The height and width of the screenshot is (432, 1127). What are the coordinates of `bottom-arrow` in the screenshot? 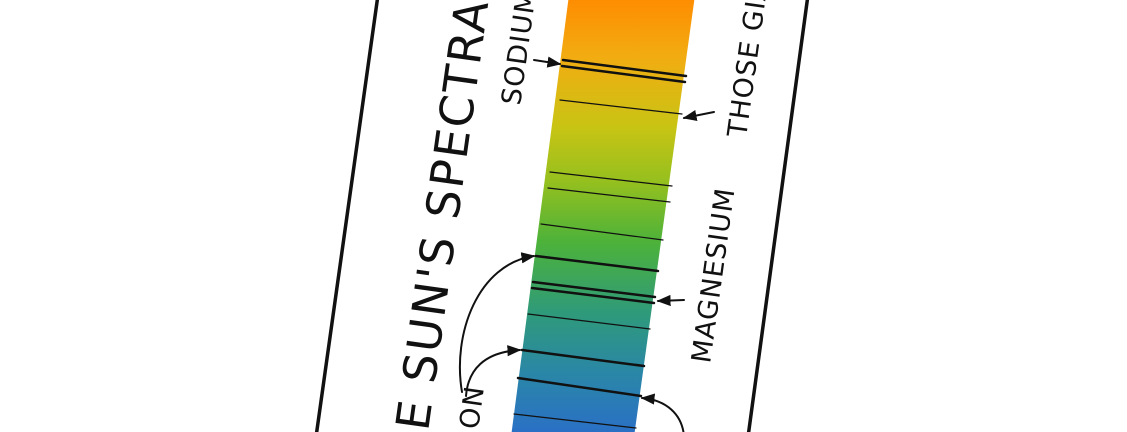 It's located at (662, 412).